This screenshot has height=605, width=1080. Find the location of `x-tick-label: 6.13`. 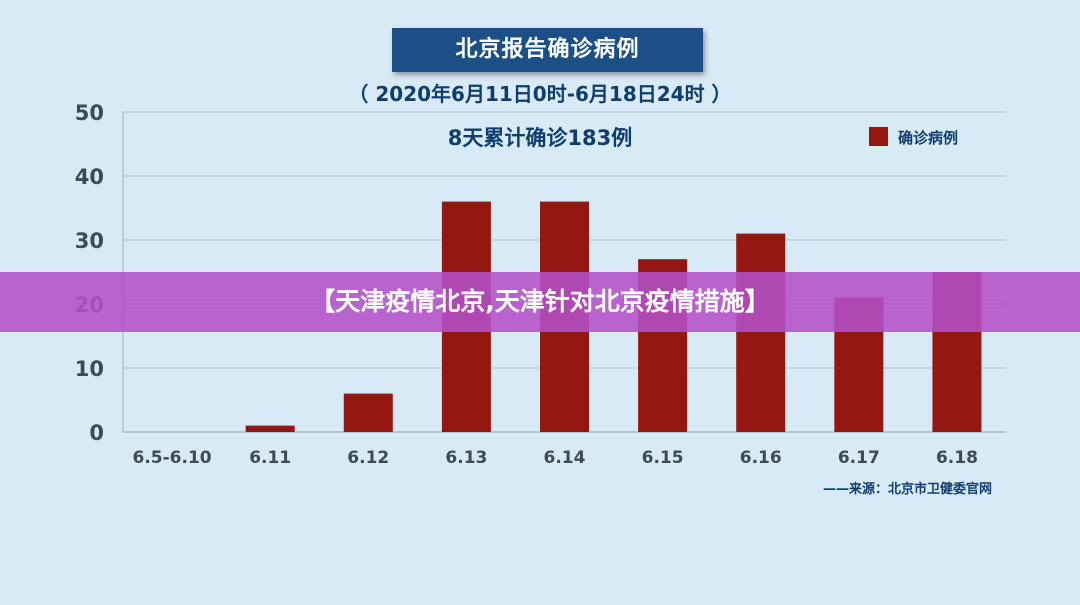

x-tick-label: 6.13 is located at coordinates (466, 458).